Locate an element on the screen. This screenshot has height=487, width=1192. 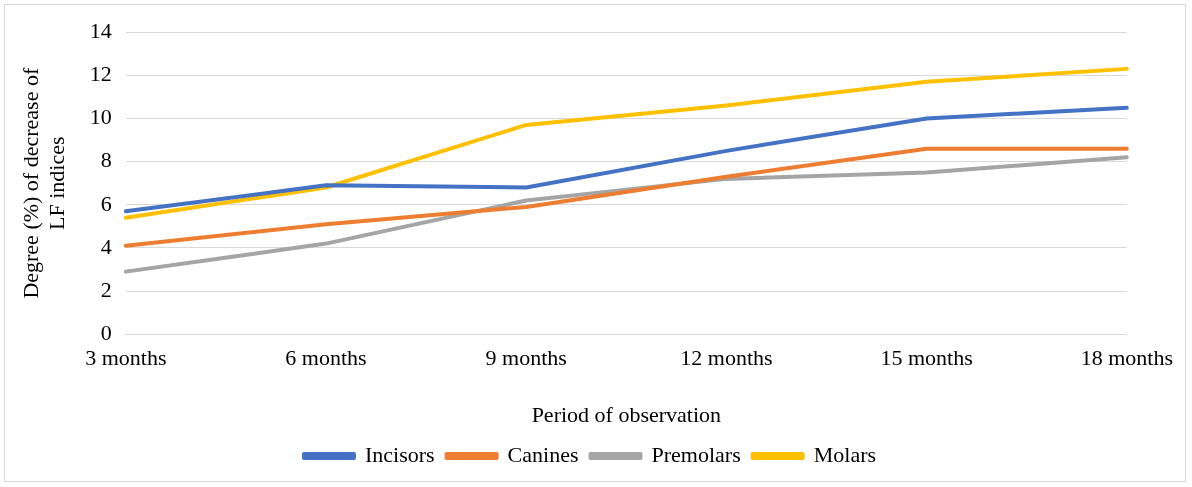
y-tick-label: 14 is located at coordinates (100, 30).